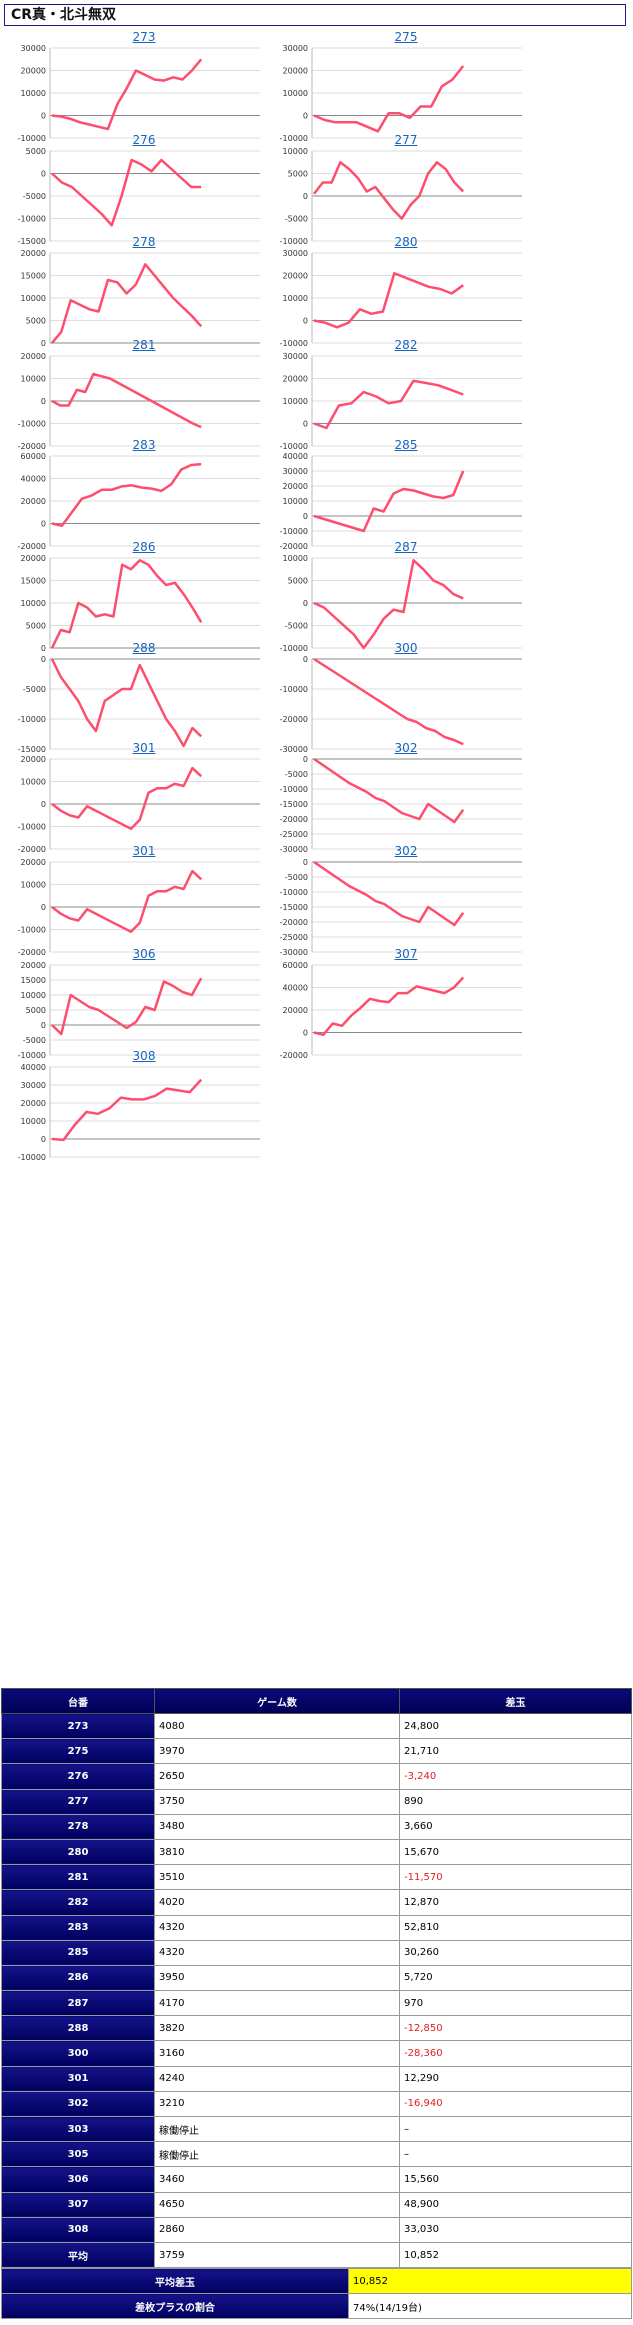  Describe the element at coordinates (78, 2179) in the screenshot. I see `machine-number: 306` at that location.